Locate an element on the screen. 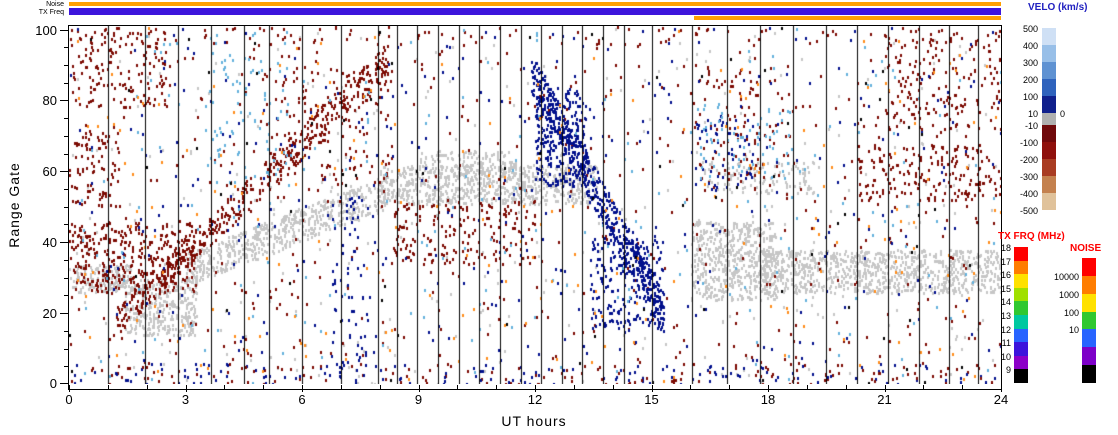  noise-level-strip is located at coordinates (535, 4).